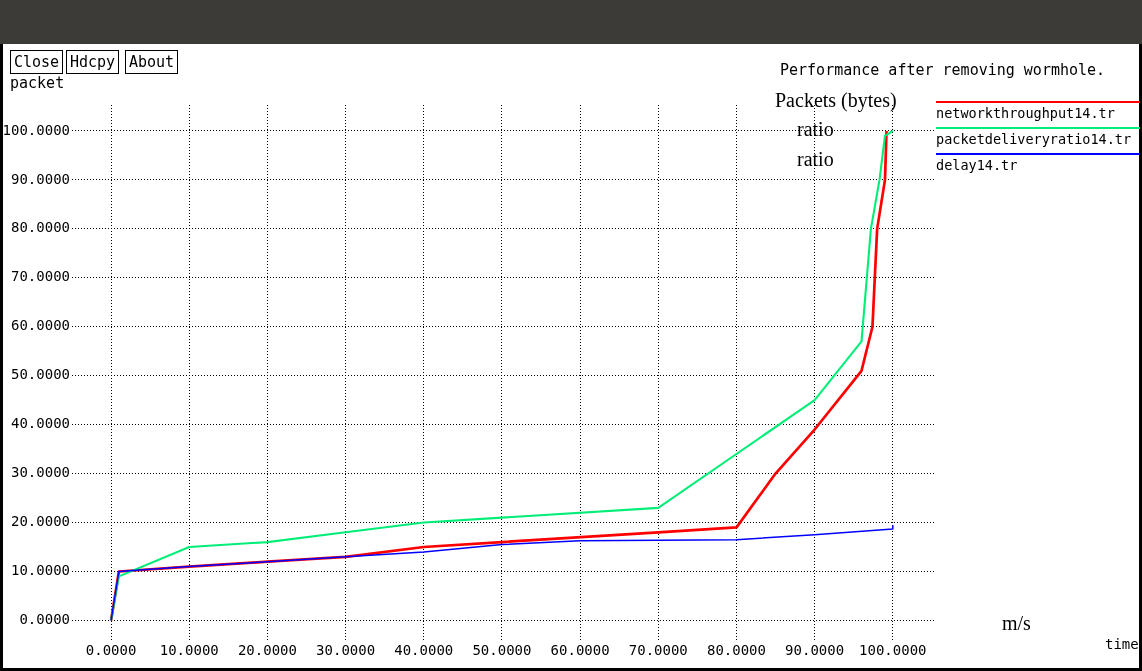  I want to click on text: m/s, so click(1016, 623).